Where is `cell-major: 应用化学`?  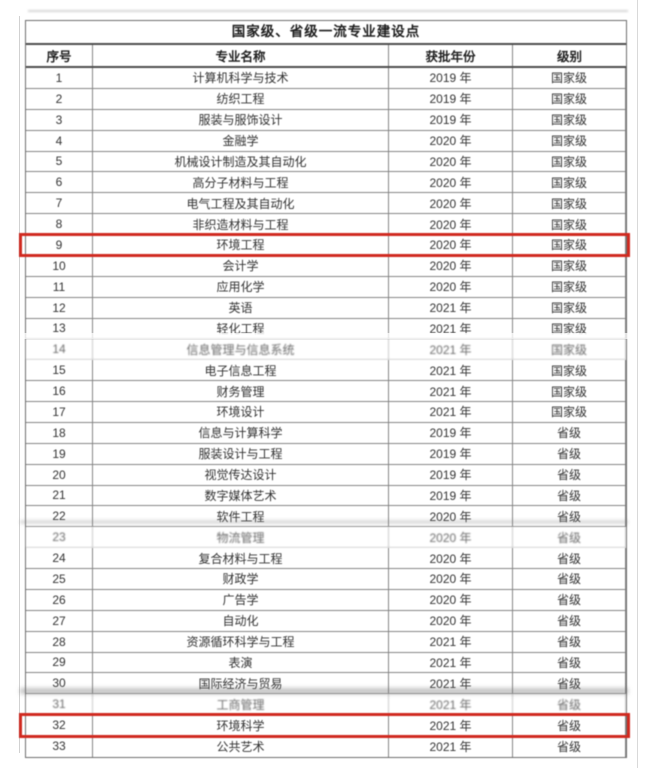 cell-major: 应用化学 is located at coordinates (241, 286).